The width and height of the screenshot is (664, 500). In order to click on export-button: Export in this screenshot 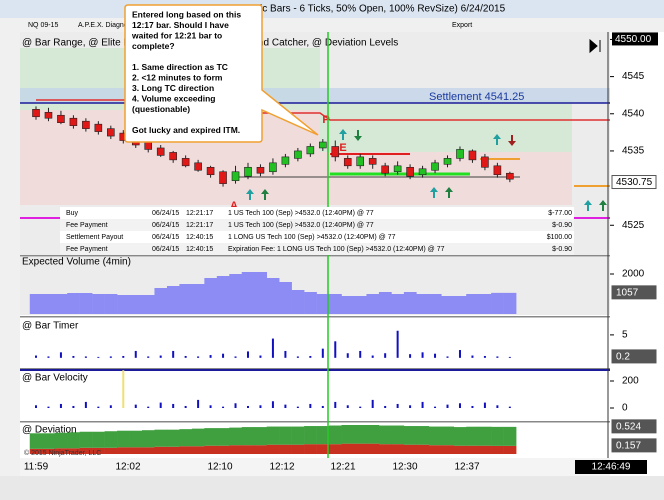, I will do `click(462, 25)`.